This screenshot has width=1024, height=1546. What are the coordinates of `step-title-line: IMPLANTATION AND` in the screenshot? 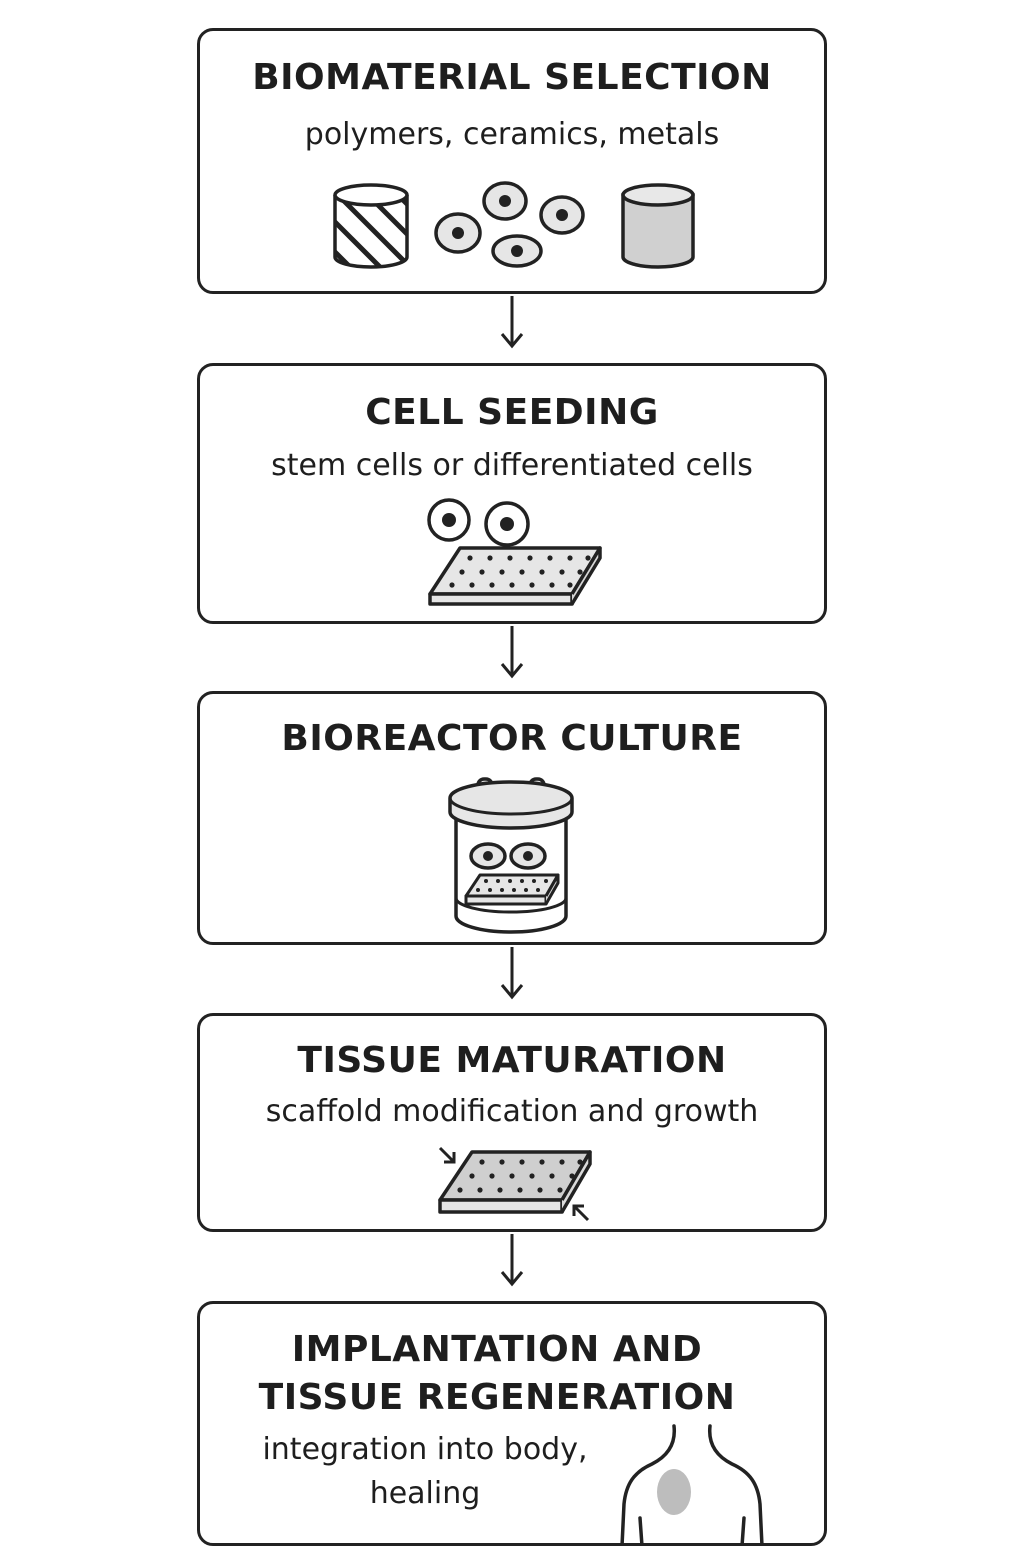 It's located at (497, 1349).